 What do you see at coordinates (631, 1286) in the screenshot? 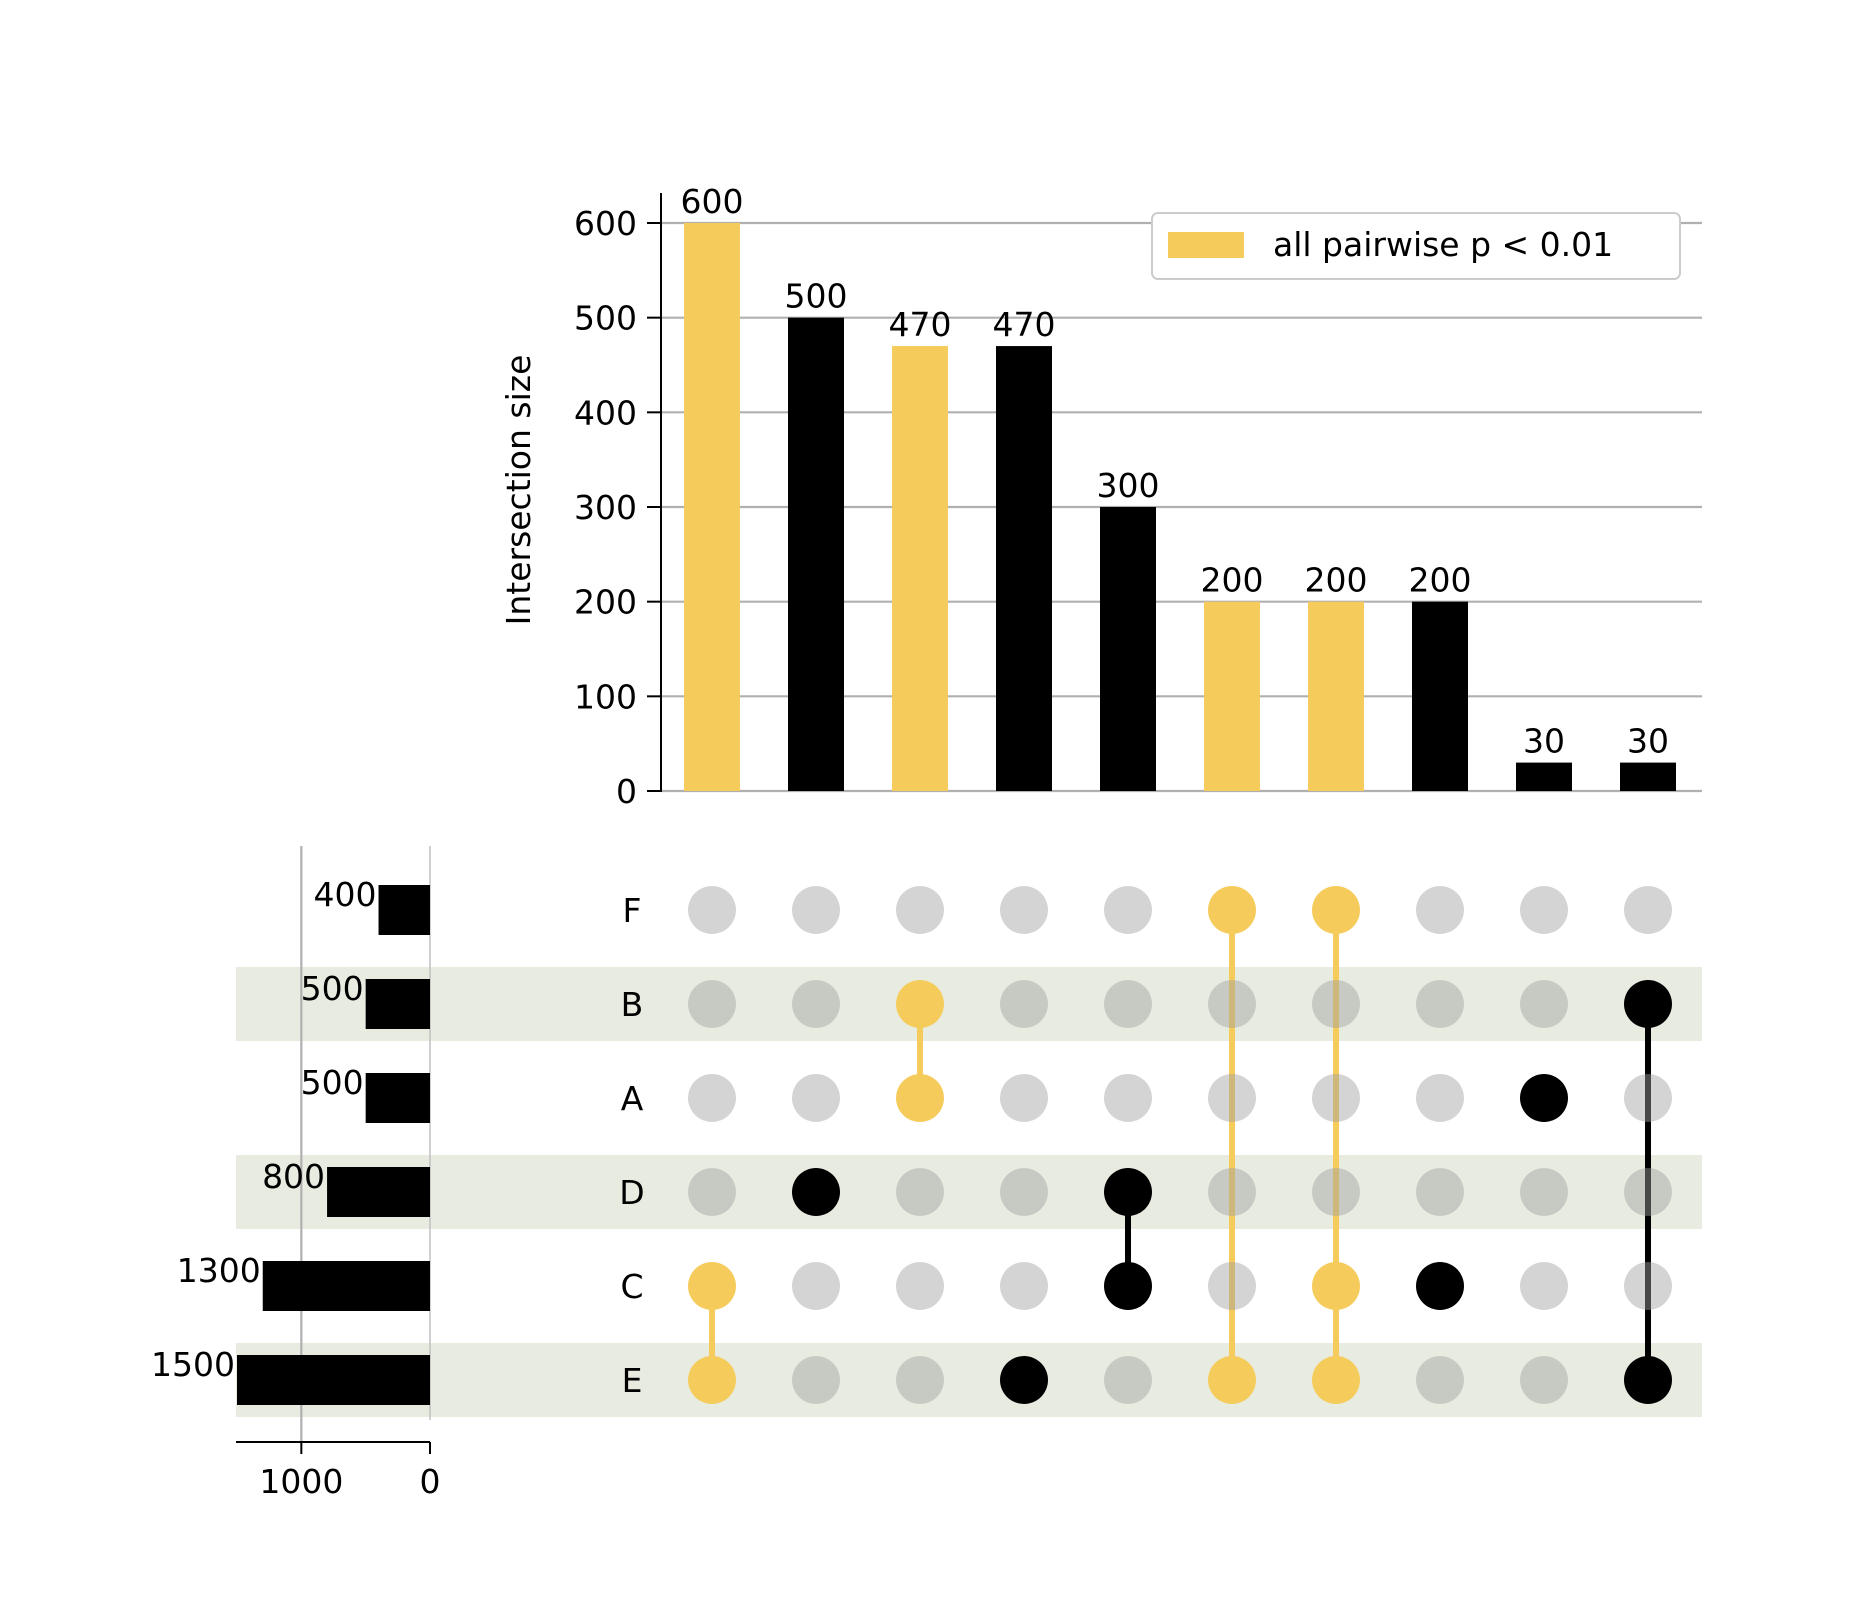
I see `set-name-label: C` at bounding box center [631, 1286].